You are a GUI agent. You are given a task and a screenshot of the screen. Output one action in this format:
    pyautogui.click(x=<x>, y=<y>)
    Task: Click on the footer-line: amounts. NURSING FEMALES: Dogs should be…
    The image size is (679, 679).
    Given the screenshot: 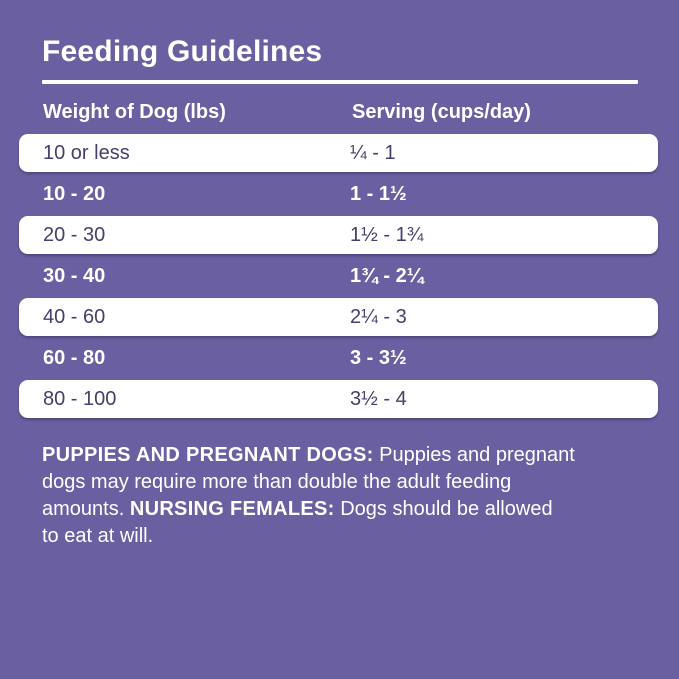 What is the action you would take?
    pyautogui.click(x=297, y=509)
    